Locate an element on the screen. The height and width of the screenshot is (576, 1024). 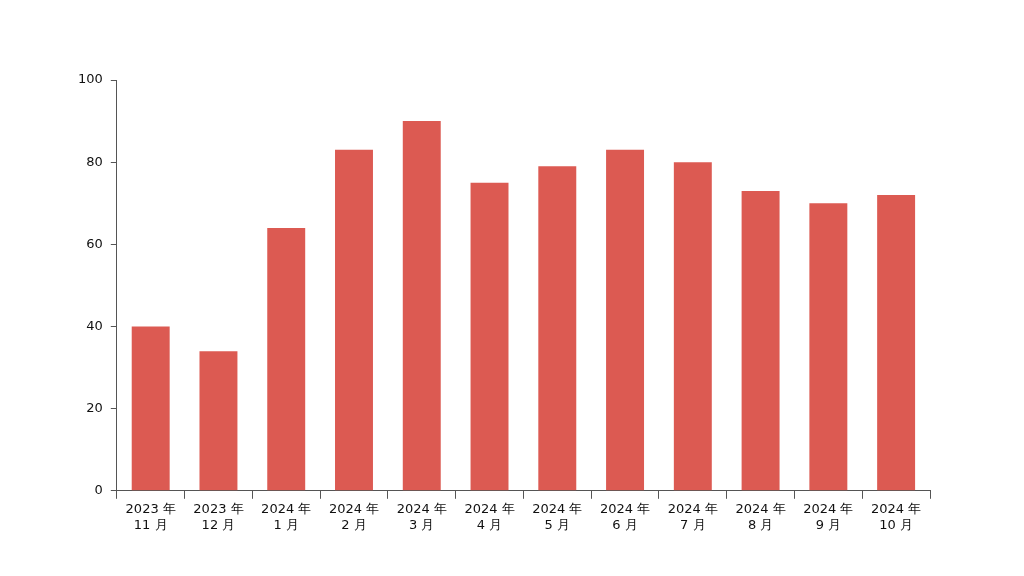
x-tick-label: 2024 年 7 月 is located at coordinates (692, 516).